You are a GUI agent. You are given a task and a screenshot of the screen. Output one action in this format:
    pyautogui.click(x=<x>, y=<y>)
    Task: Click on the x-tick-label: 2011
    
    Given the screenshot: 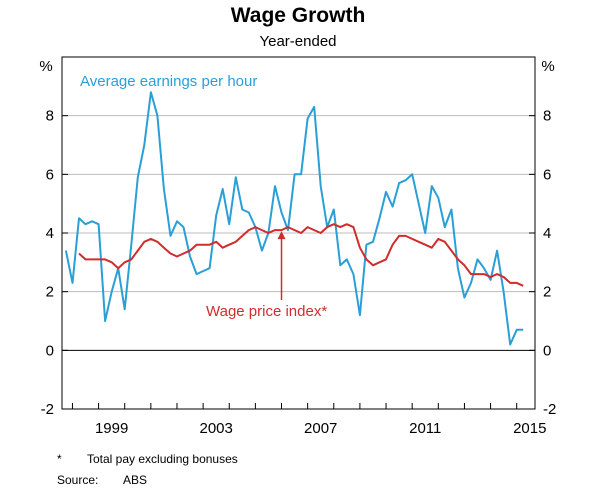 What is the action you would take?
    pyautogui.click(x=425, y=428)
    